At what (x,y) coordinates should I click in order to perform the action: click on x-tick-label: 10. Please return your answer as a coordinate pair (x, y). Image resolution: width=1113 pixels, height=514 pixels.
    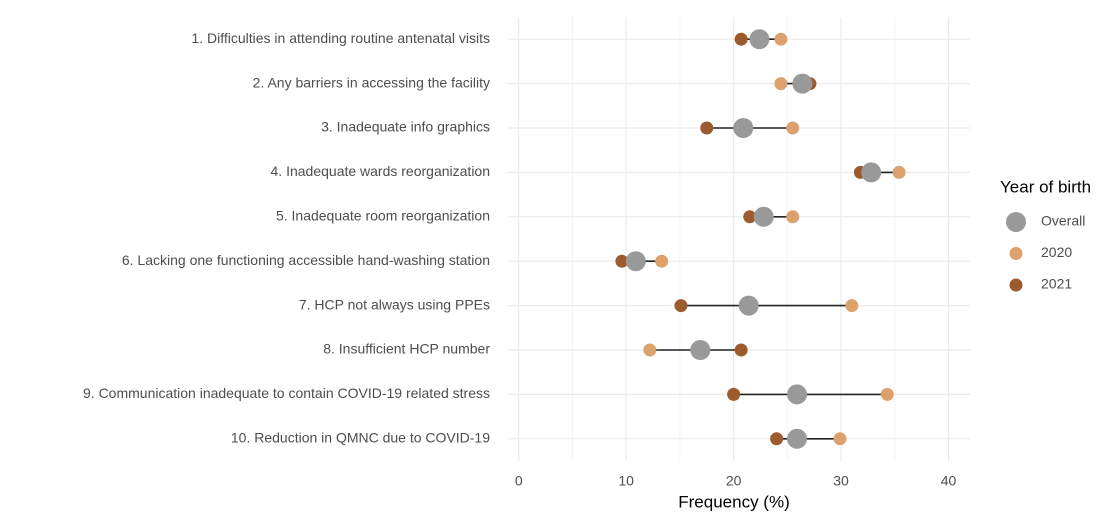
    Looking at the image, I should click on (626, 481).